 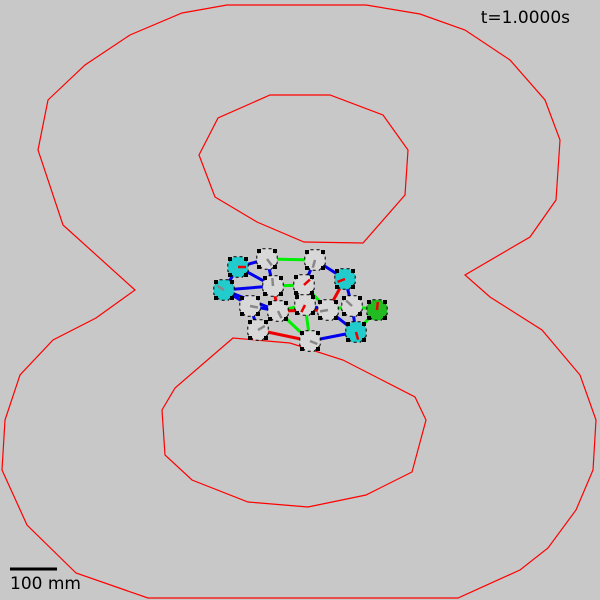 I want to click on time-readout: t=1.0000s, so click(x=525, y=18).